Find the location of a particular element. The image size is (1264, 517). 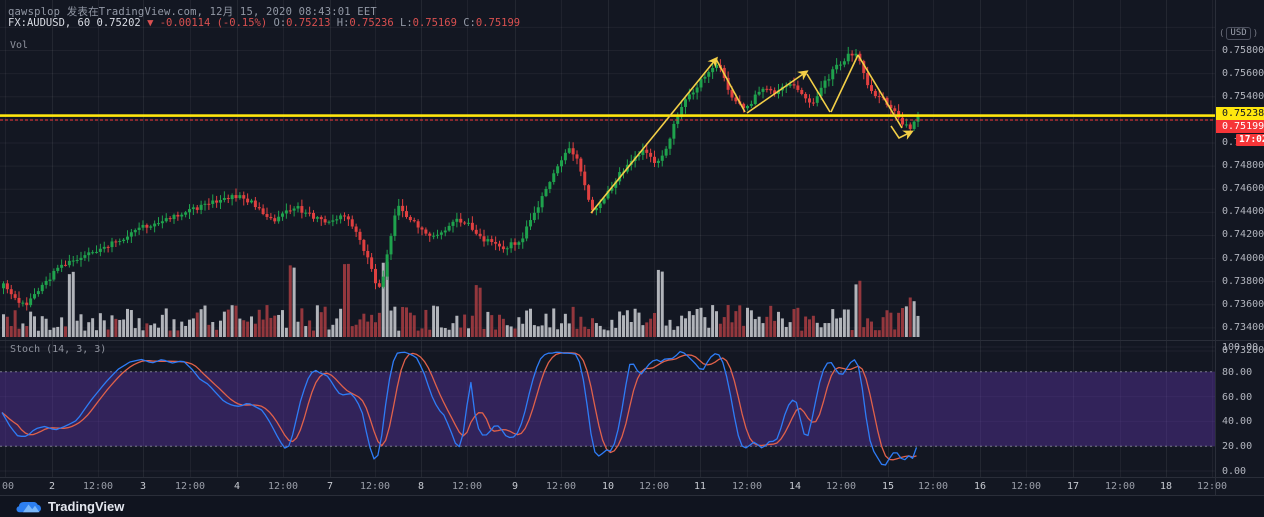

time-tick-label: 4 is located at coordinates (237, 486).